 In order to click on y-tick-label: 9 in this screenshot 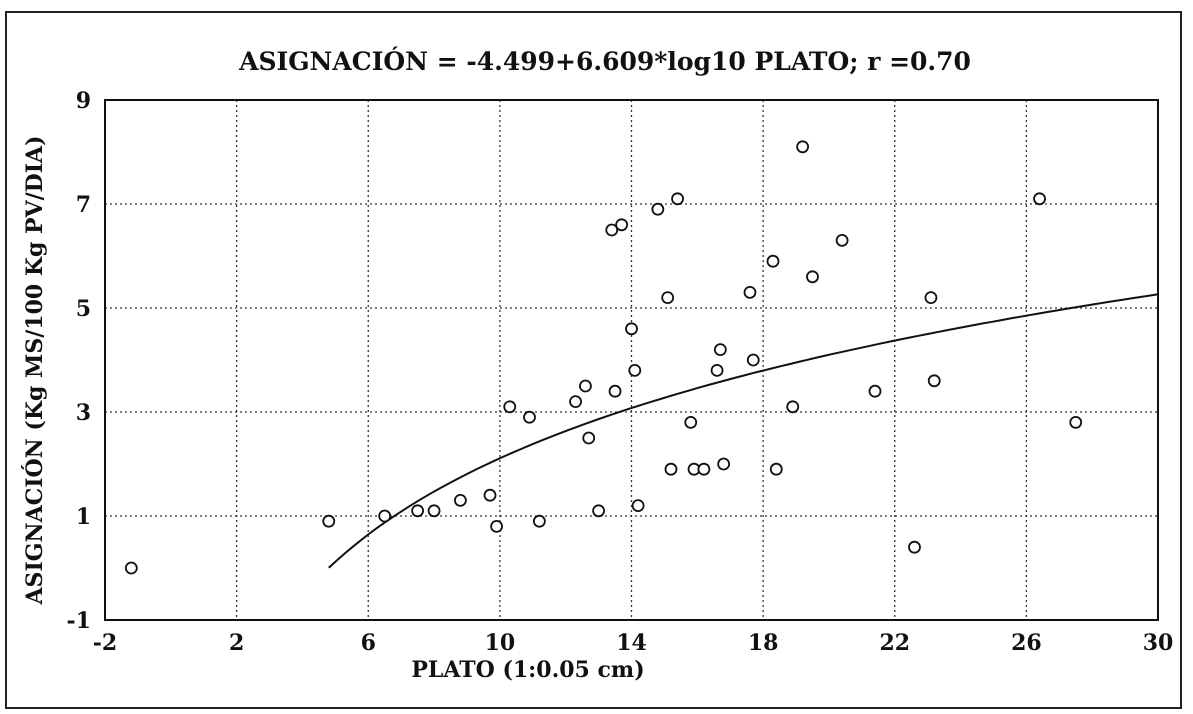, I will do `click(83, 101)`.